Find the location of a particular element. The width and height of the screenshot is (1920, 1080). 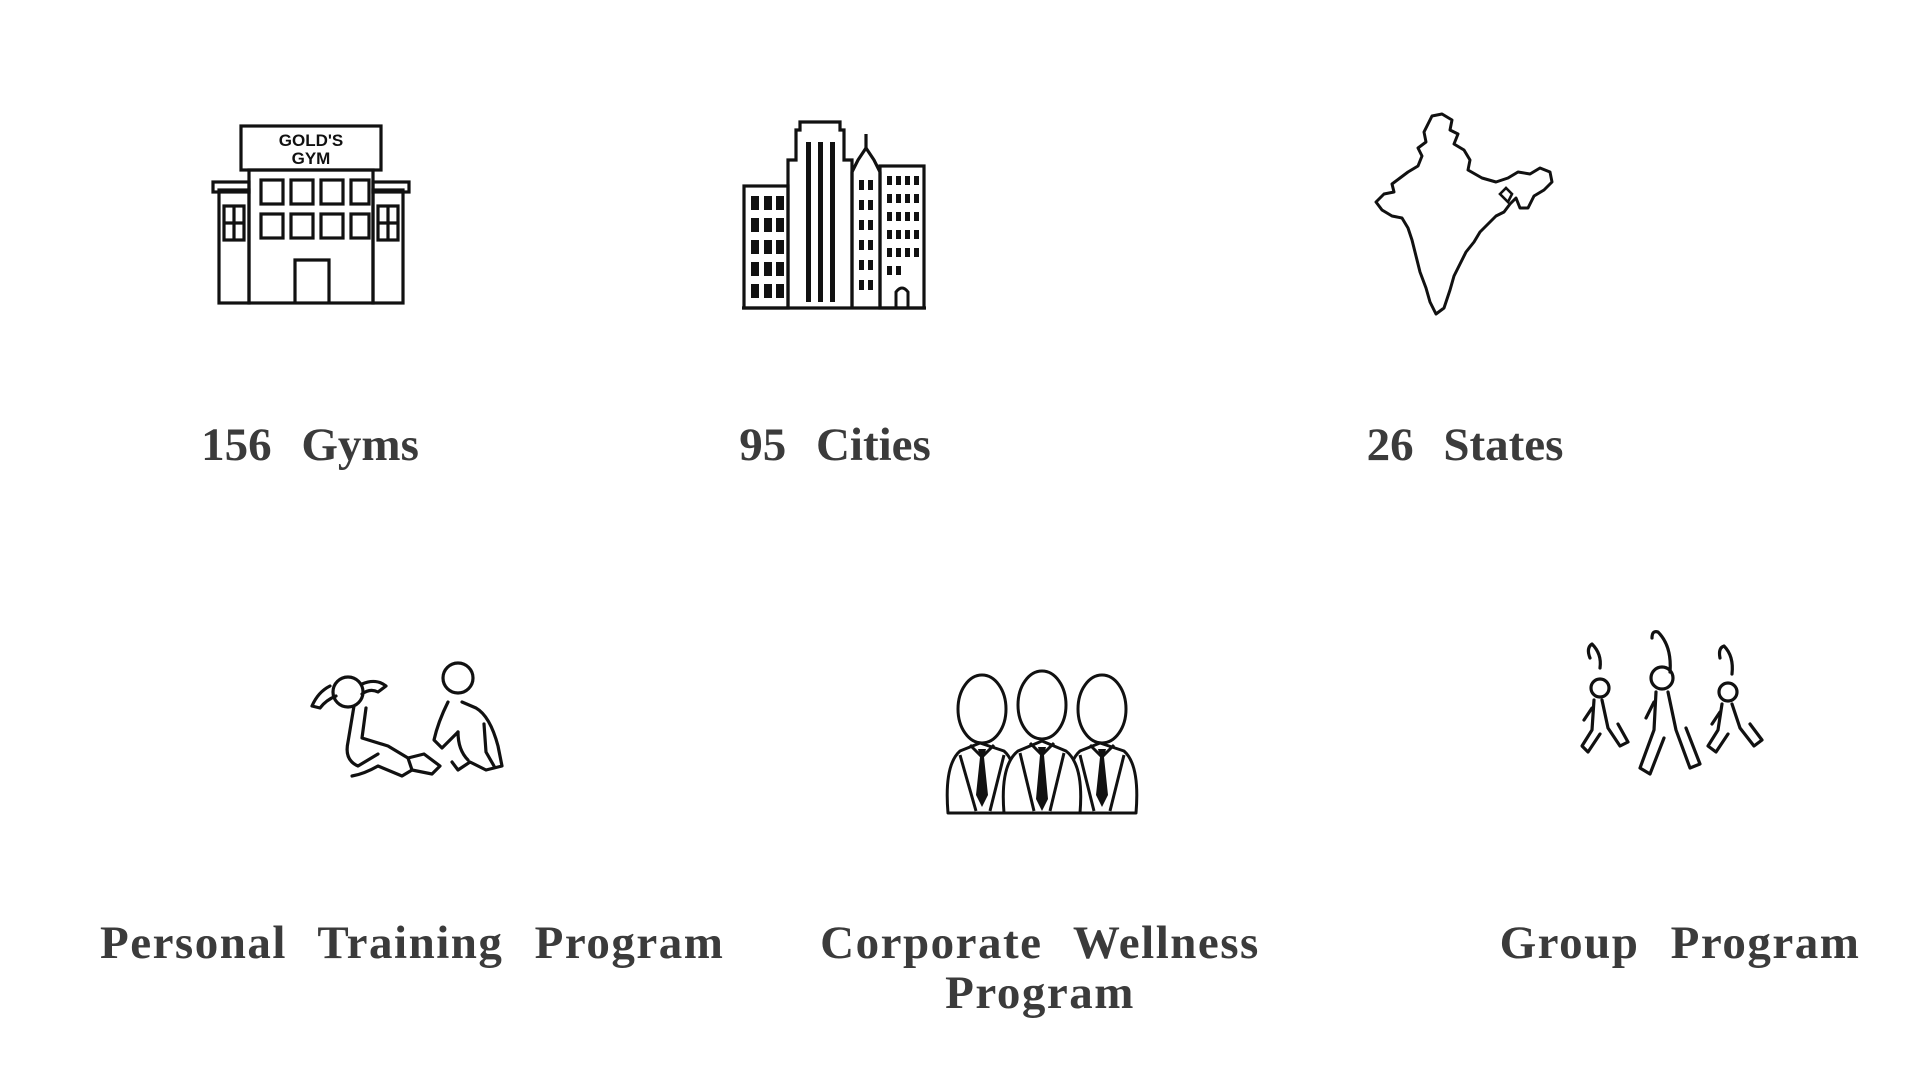

program-group-label: Group Program is located at coordinates (1680, 943).